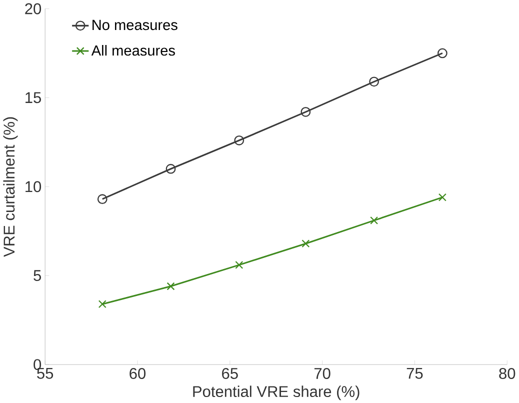 The height and width of the screenshot is (403, 519). What do you see at coordinates (276, 392) in the screenshot?
I see `x-axis-title: Potential VRE share (%)` at bounding box center [276, 392].